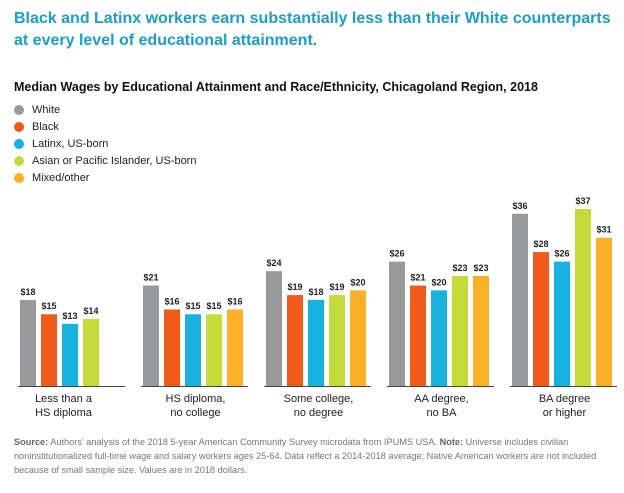 This screenshot has width=624, height=493. Describe the element at coordinates (19, 109) in the screenshot. I see `legend-swatch-white` at that location.